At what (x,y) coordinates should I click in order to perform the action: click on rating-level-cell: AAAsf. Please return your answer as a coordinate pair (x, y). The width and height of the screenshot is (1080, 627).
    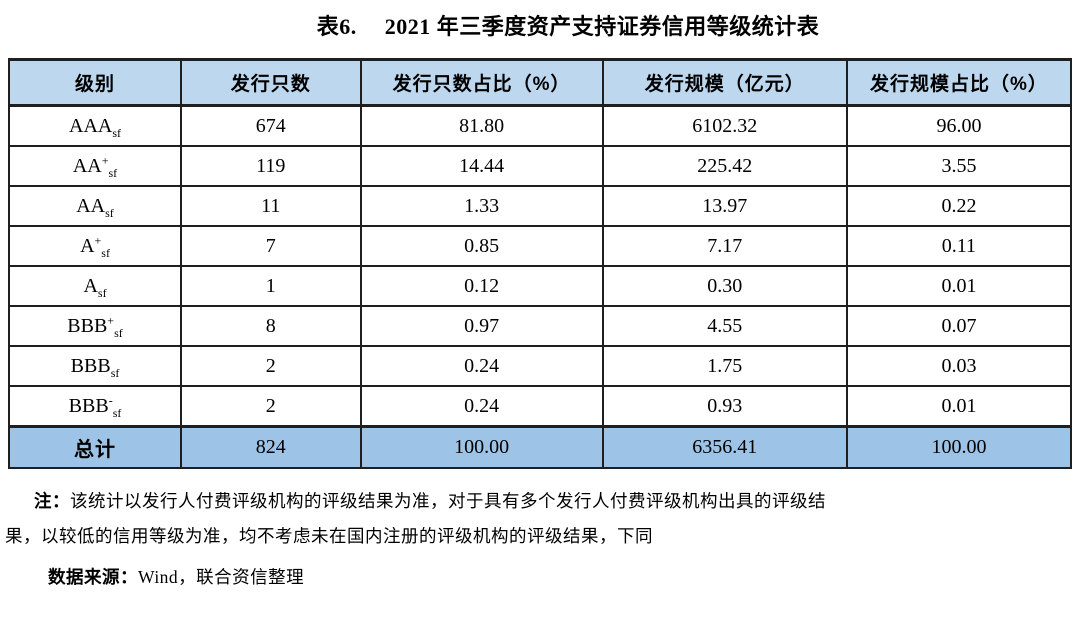
    Looking at the image, I should click on (95, 125).